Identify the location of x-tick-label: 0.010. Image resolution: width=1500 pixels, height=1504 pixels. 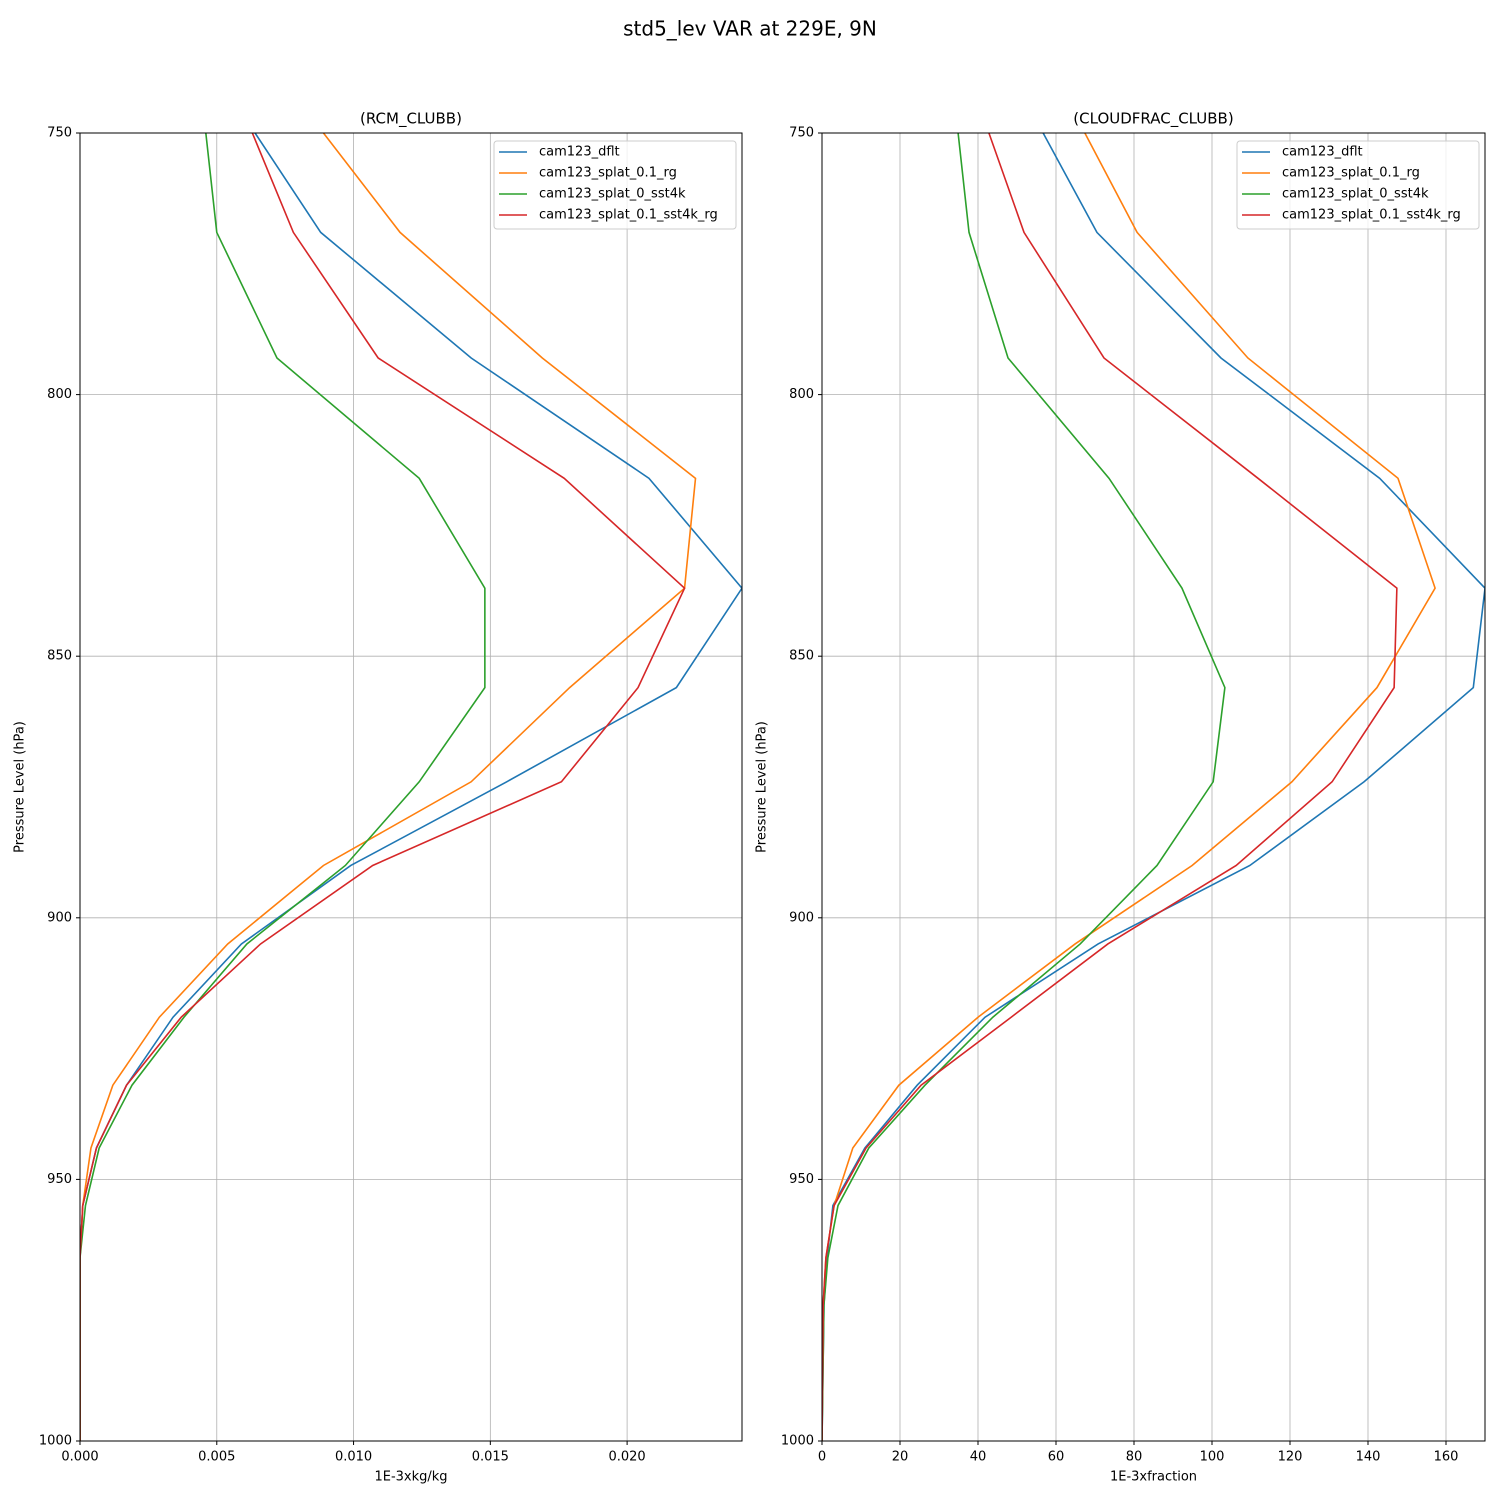
(353, 1457).